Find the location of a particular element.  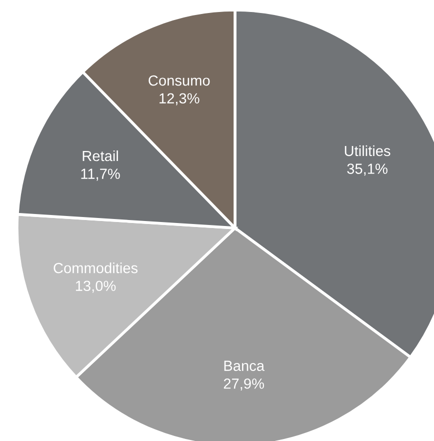

slice-label: Banca is located at coordinates (244, 365).